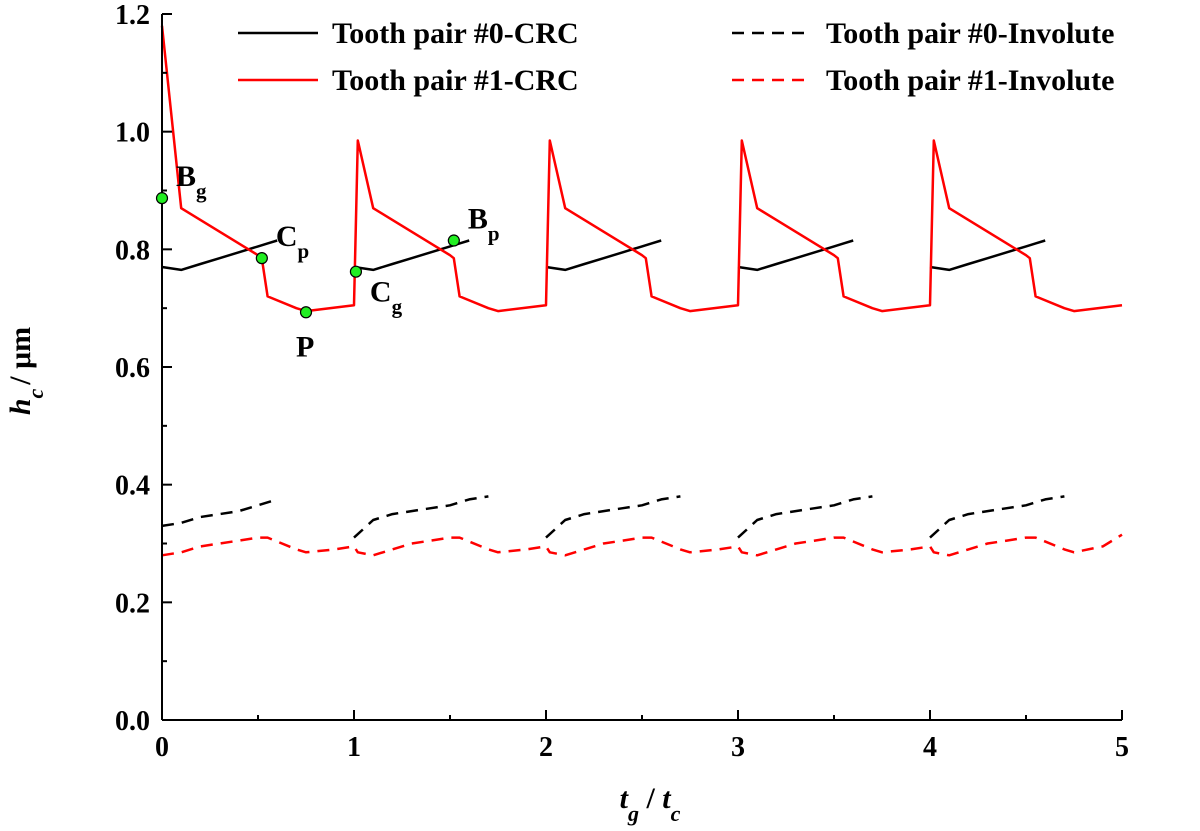 Image resolution: width=1200 pixels, height=831 pixels. I want to click on y-tick-label: 1.2, so click(132, 15).